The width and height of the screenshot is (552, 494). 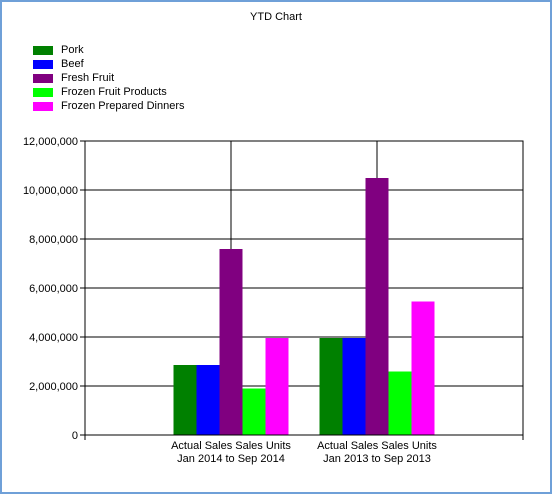 What do you see at coordinates (53, 289) in the screenshot?
I see `y-tick-label: 6,000,000` at bounding box center [53, 289].